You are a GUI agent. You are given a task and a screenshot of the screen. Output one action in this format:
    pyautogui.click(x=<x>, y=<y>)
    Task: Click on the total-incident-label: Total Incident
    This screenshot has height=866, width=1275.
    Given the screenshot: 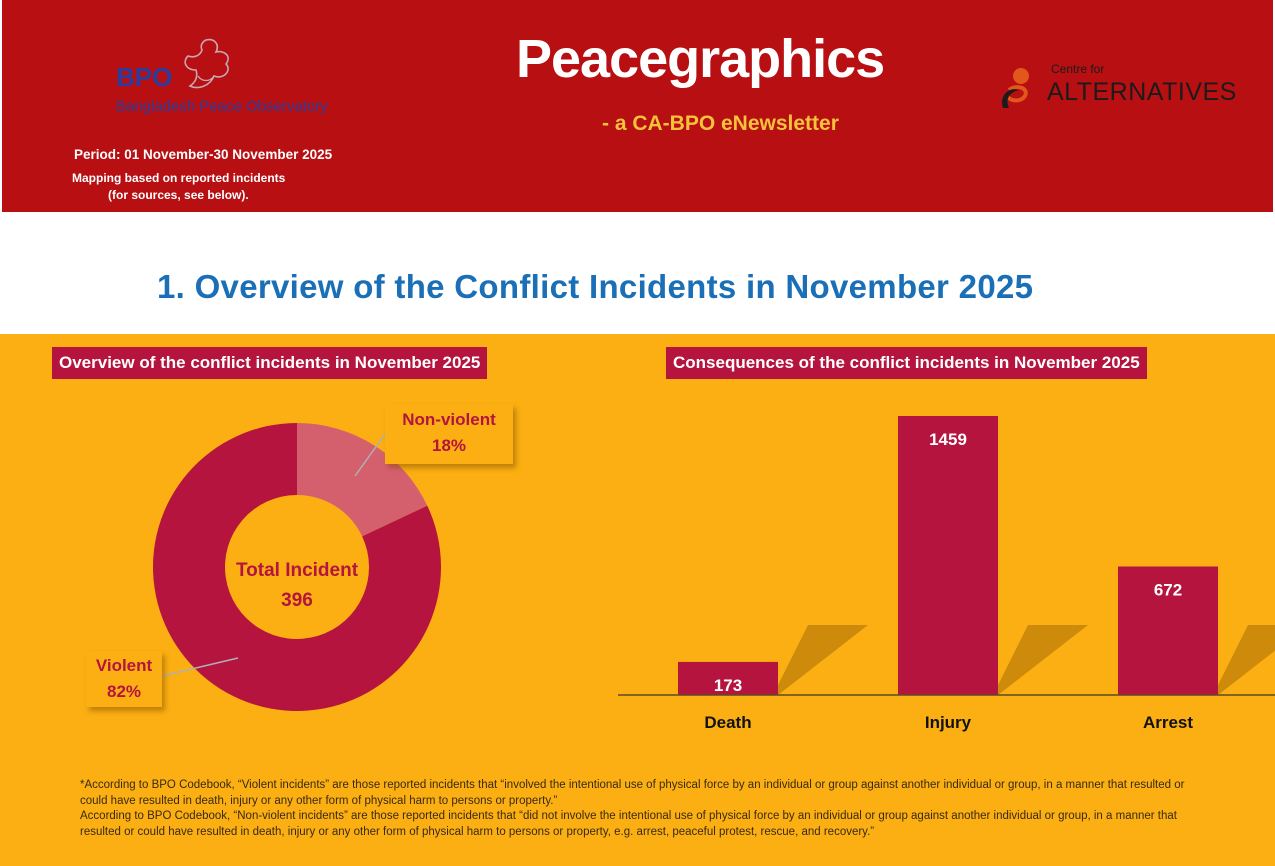 What is the action you would take?
    pyautogui.click(x=297, y=570)
    